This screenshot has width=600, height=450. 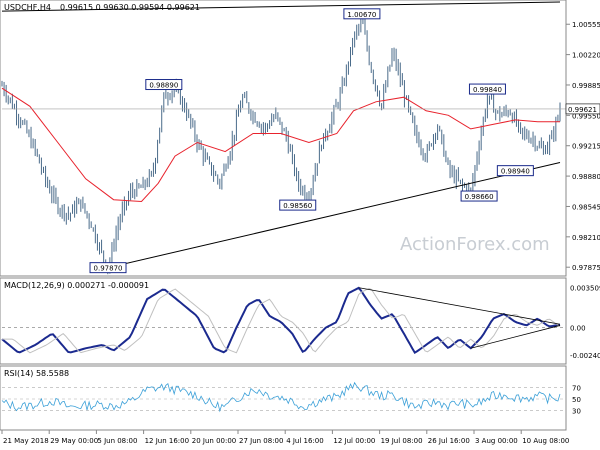 I want to click on price-annotation-label: 0.99840, so click(x=487, y=90).